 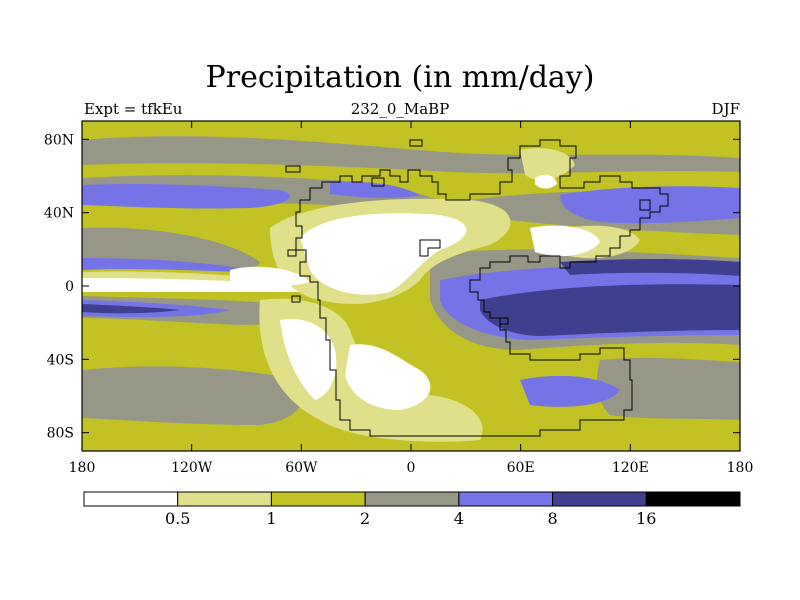 What do you see at coordinates (546, 181) in the screenshot?
I see `field-white-siberia` at bounding box center [546, 181].